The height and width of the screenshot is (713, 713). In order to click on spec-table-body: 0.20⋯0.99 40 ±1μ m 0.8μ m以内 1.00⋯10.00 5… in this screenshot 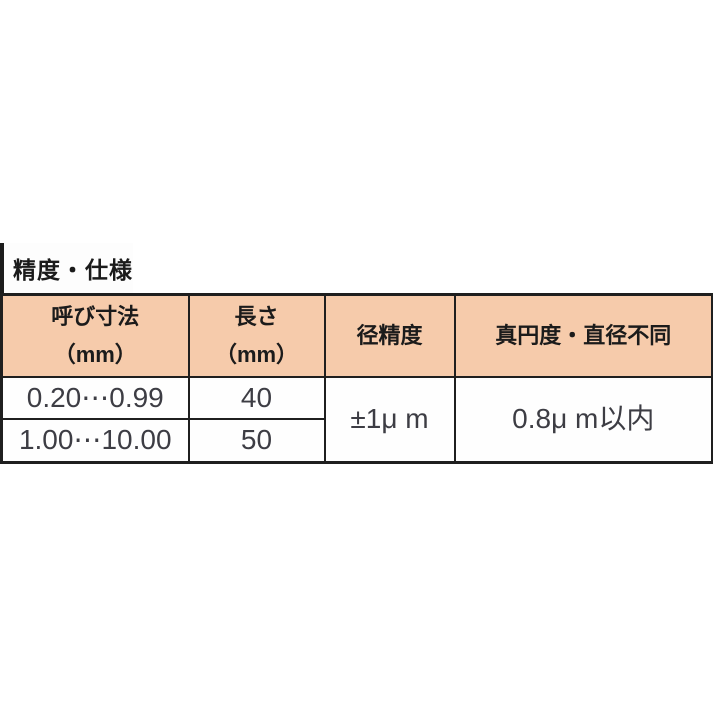, I will do `click(356, 419)`.